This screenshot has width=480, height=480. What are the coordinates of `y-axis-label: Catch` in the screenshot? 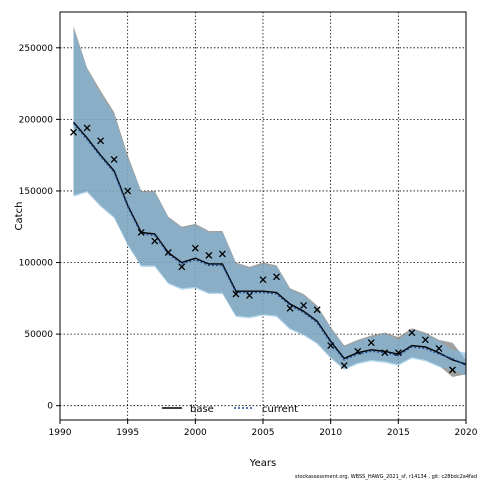 It's located at (19, 216).